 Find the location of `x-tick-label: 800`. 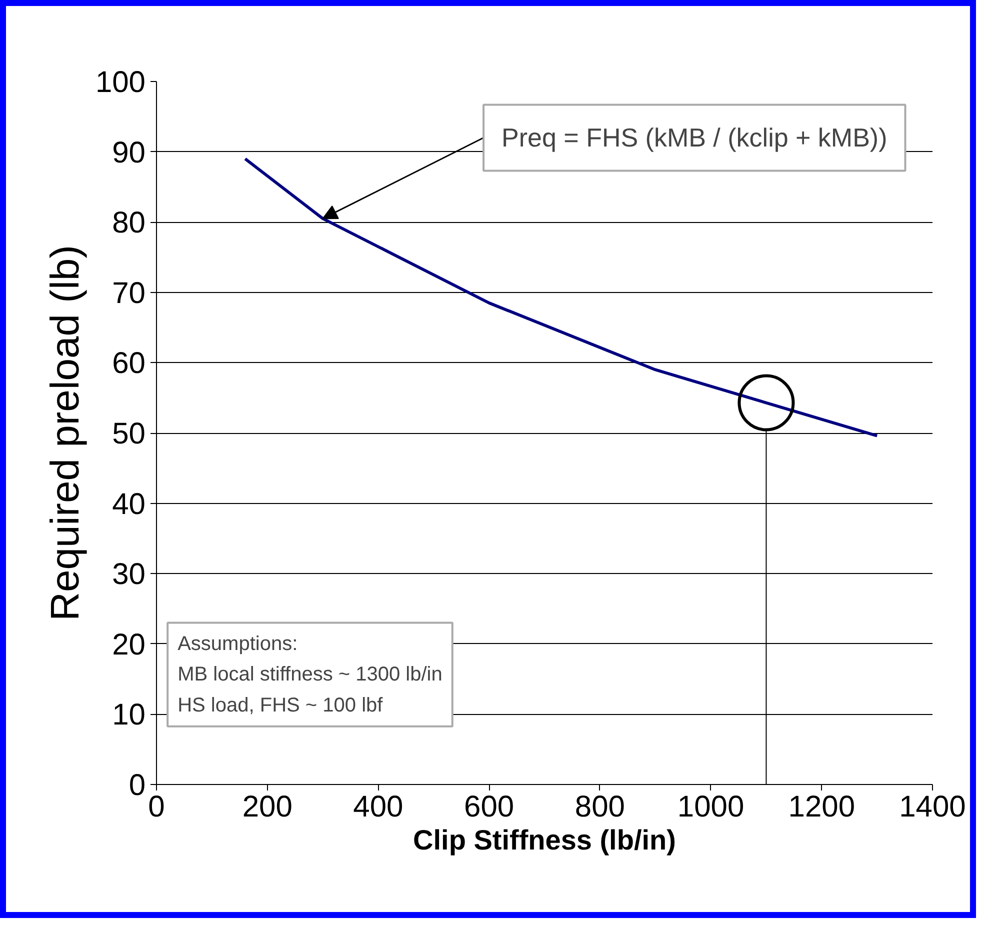

x-tick-label: 800 is located at coordinates (599, 807).